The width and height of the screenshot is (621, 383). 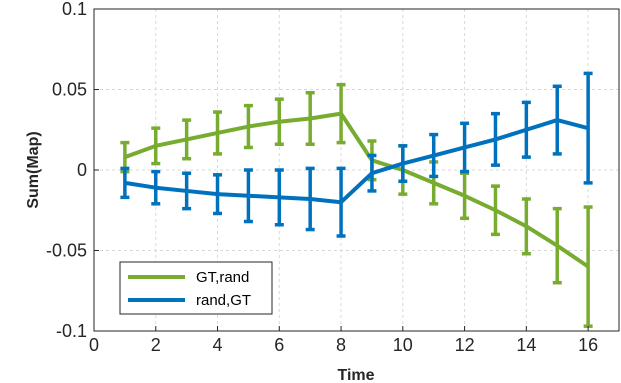 What do you see at coordinates (403, 345) in the screenshot?
I see `x-tick-label-5: 10` at bounding box center [403, 345].